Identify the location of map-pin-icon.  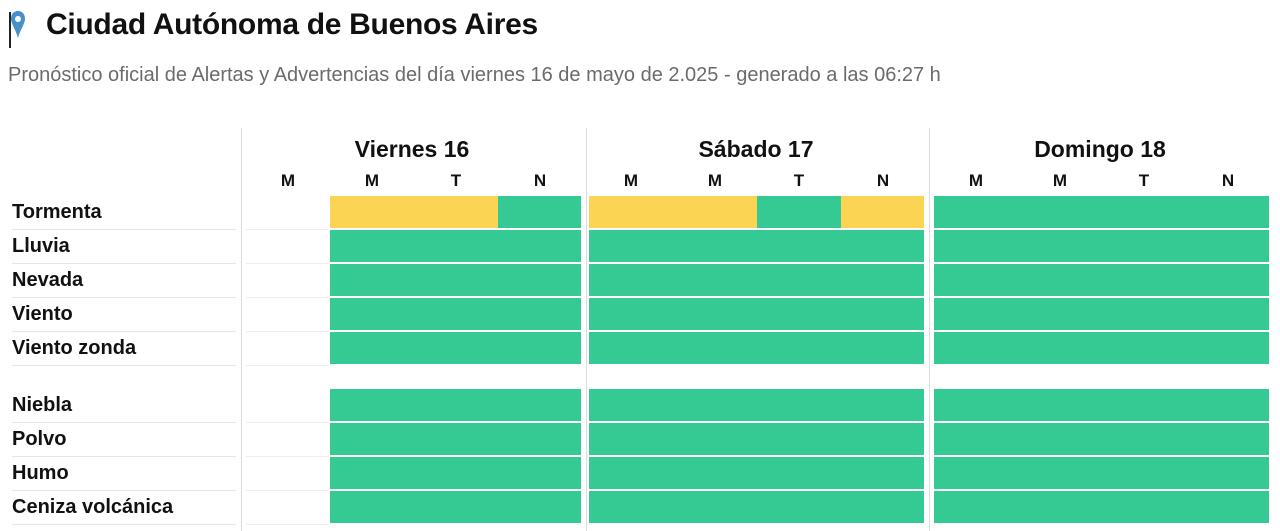
(18, 25).